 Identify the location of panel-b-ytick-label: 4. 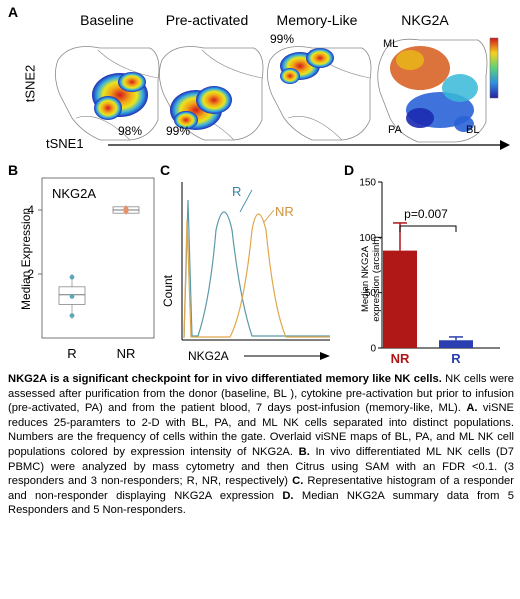
(30, 210).